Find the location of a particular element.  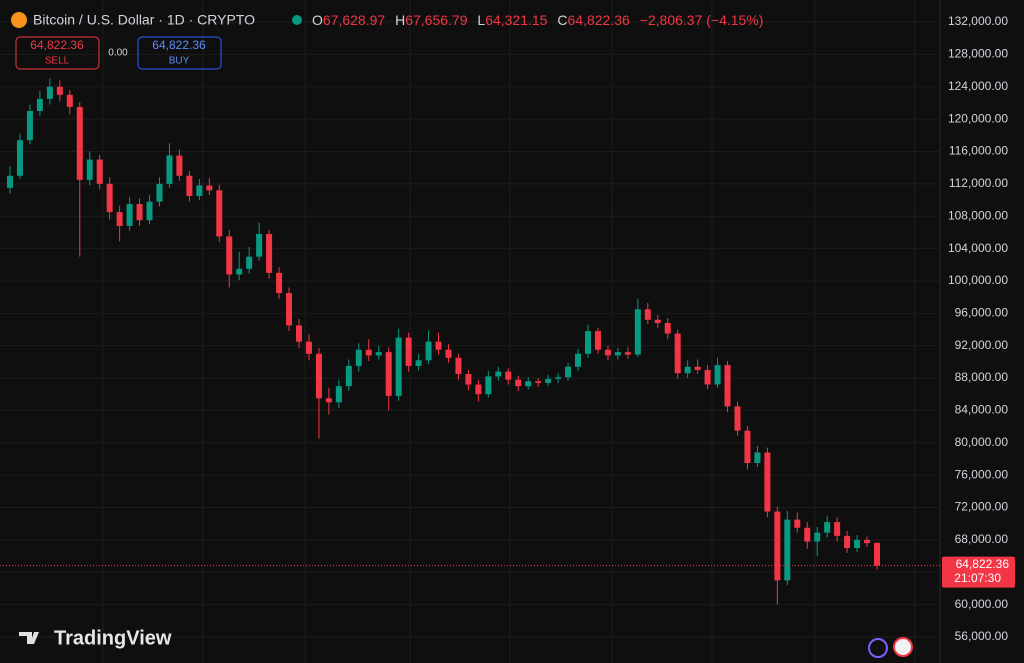

price-tag is located at coordinates (978, 572).